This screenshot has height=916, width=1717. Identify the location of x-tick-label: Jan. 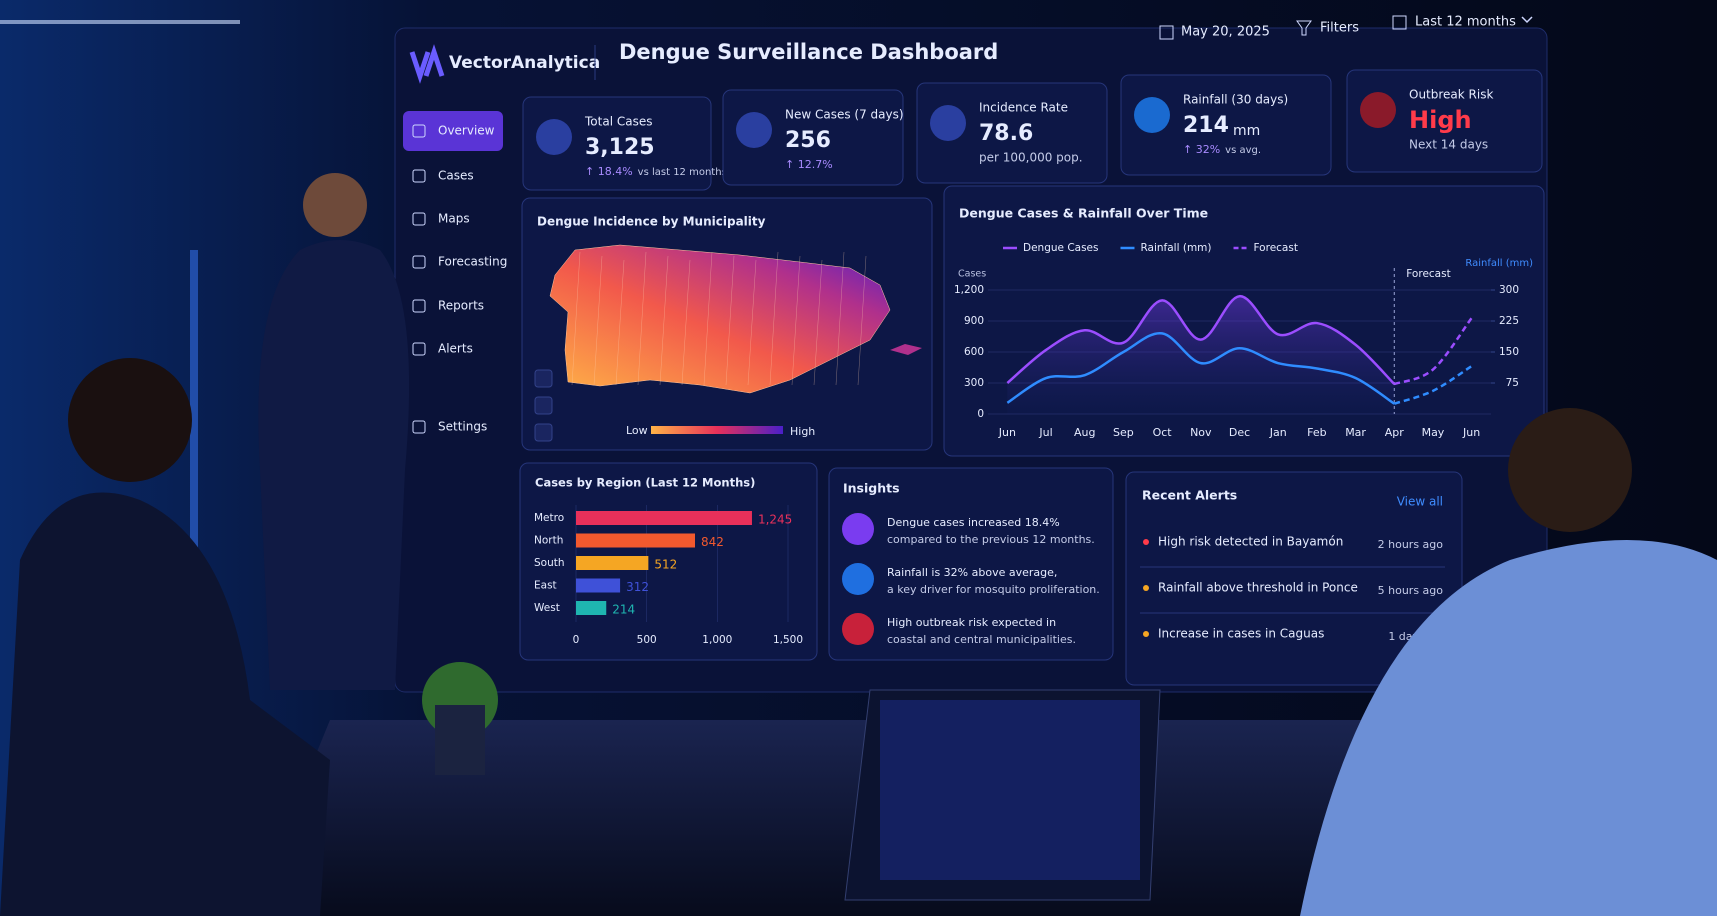
(1278, 432).